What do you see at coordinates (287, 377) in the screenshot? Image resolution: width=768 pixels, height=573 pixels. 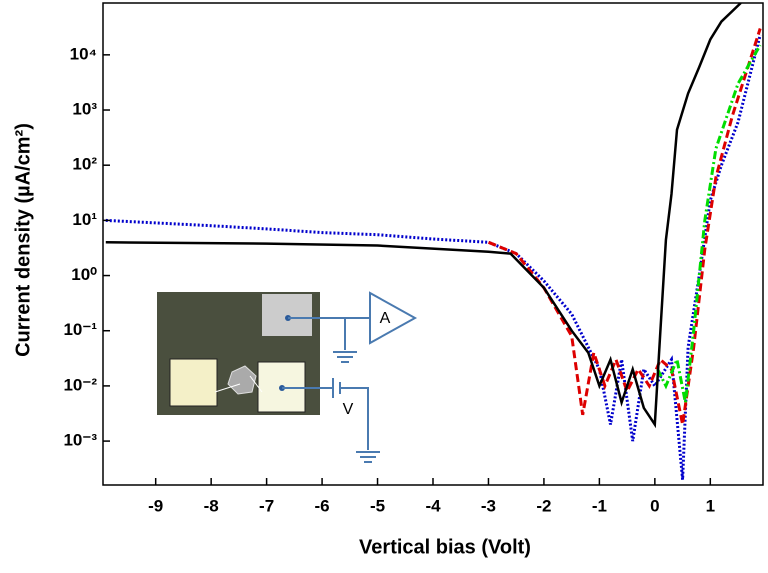 I see `inset: A V` at bounding box center [287, 377].